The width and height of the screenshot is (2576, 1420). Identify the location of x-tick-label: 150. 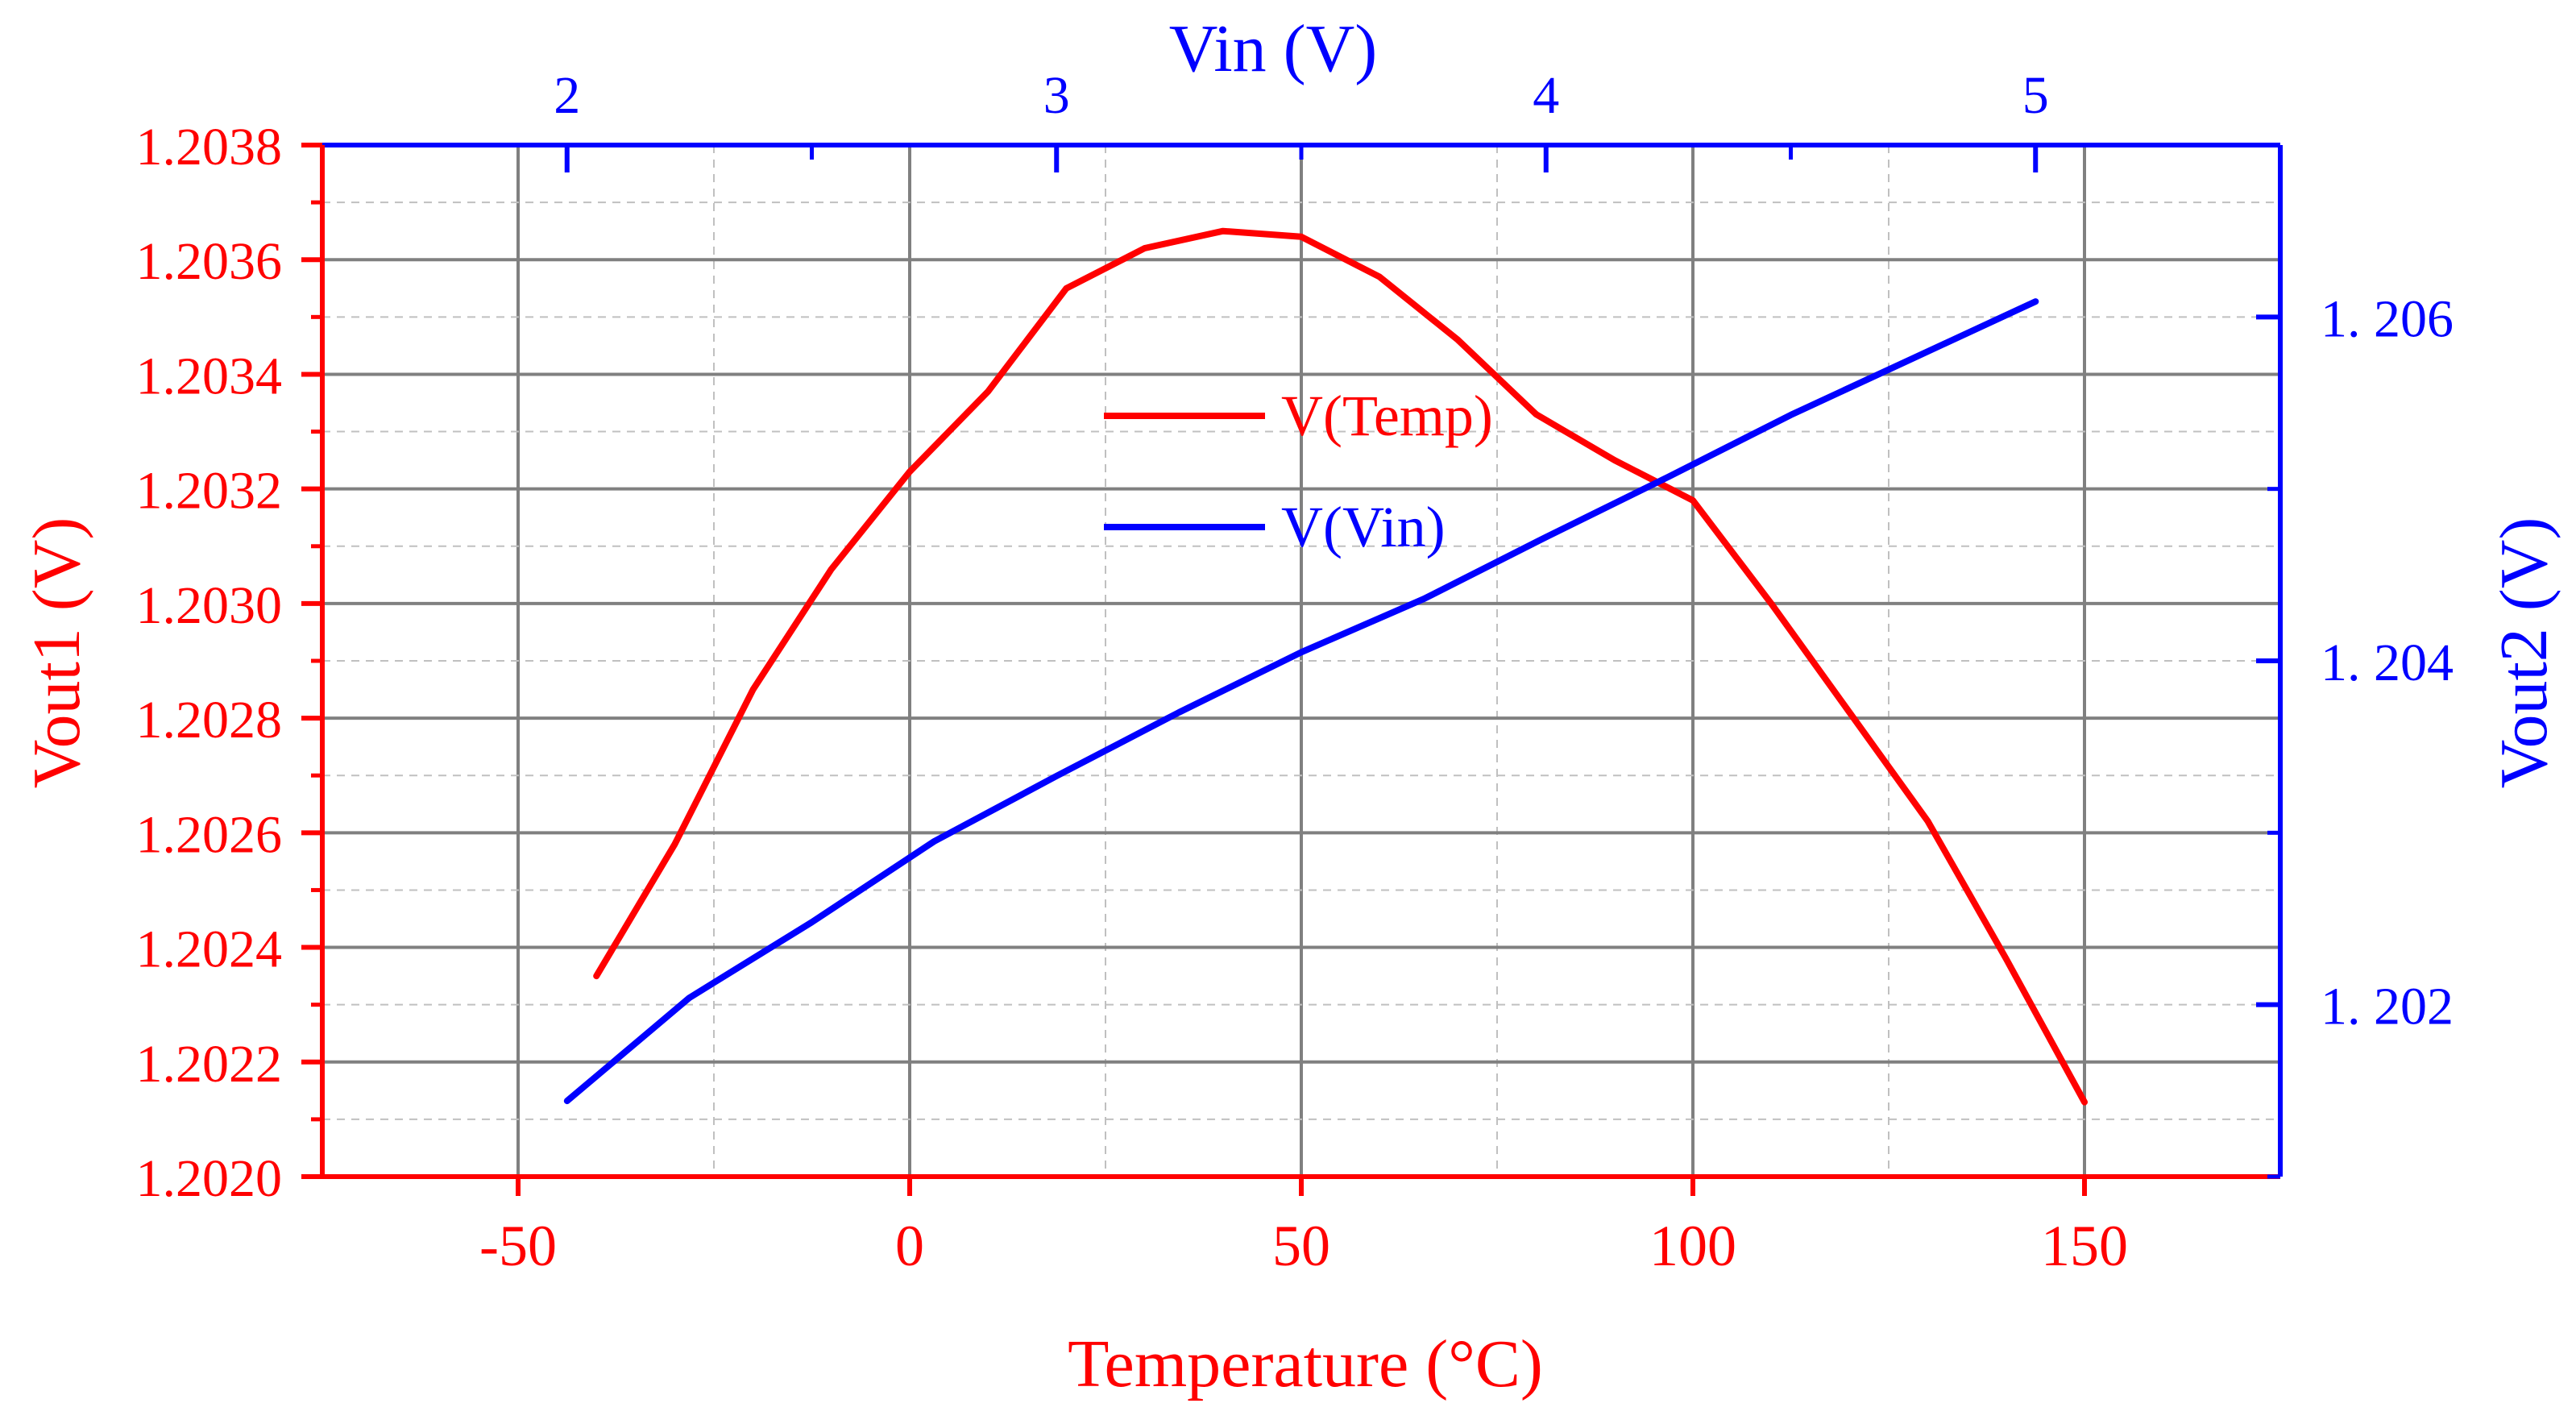
(2084, 1246).